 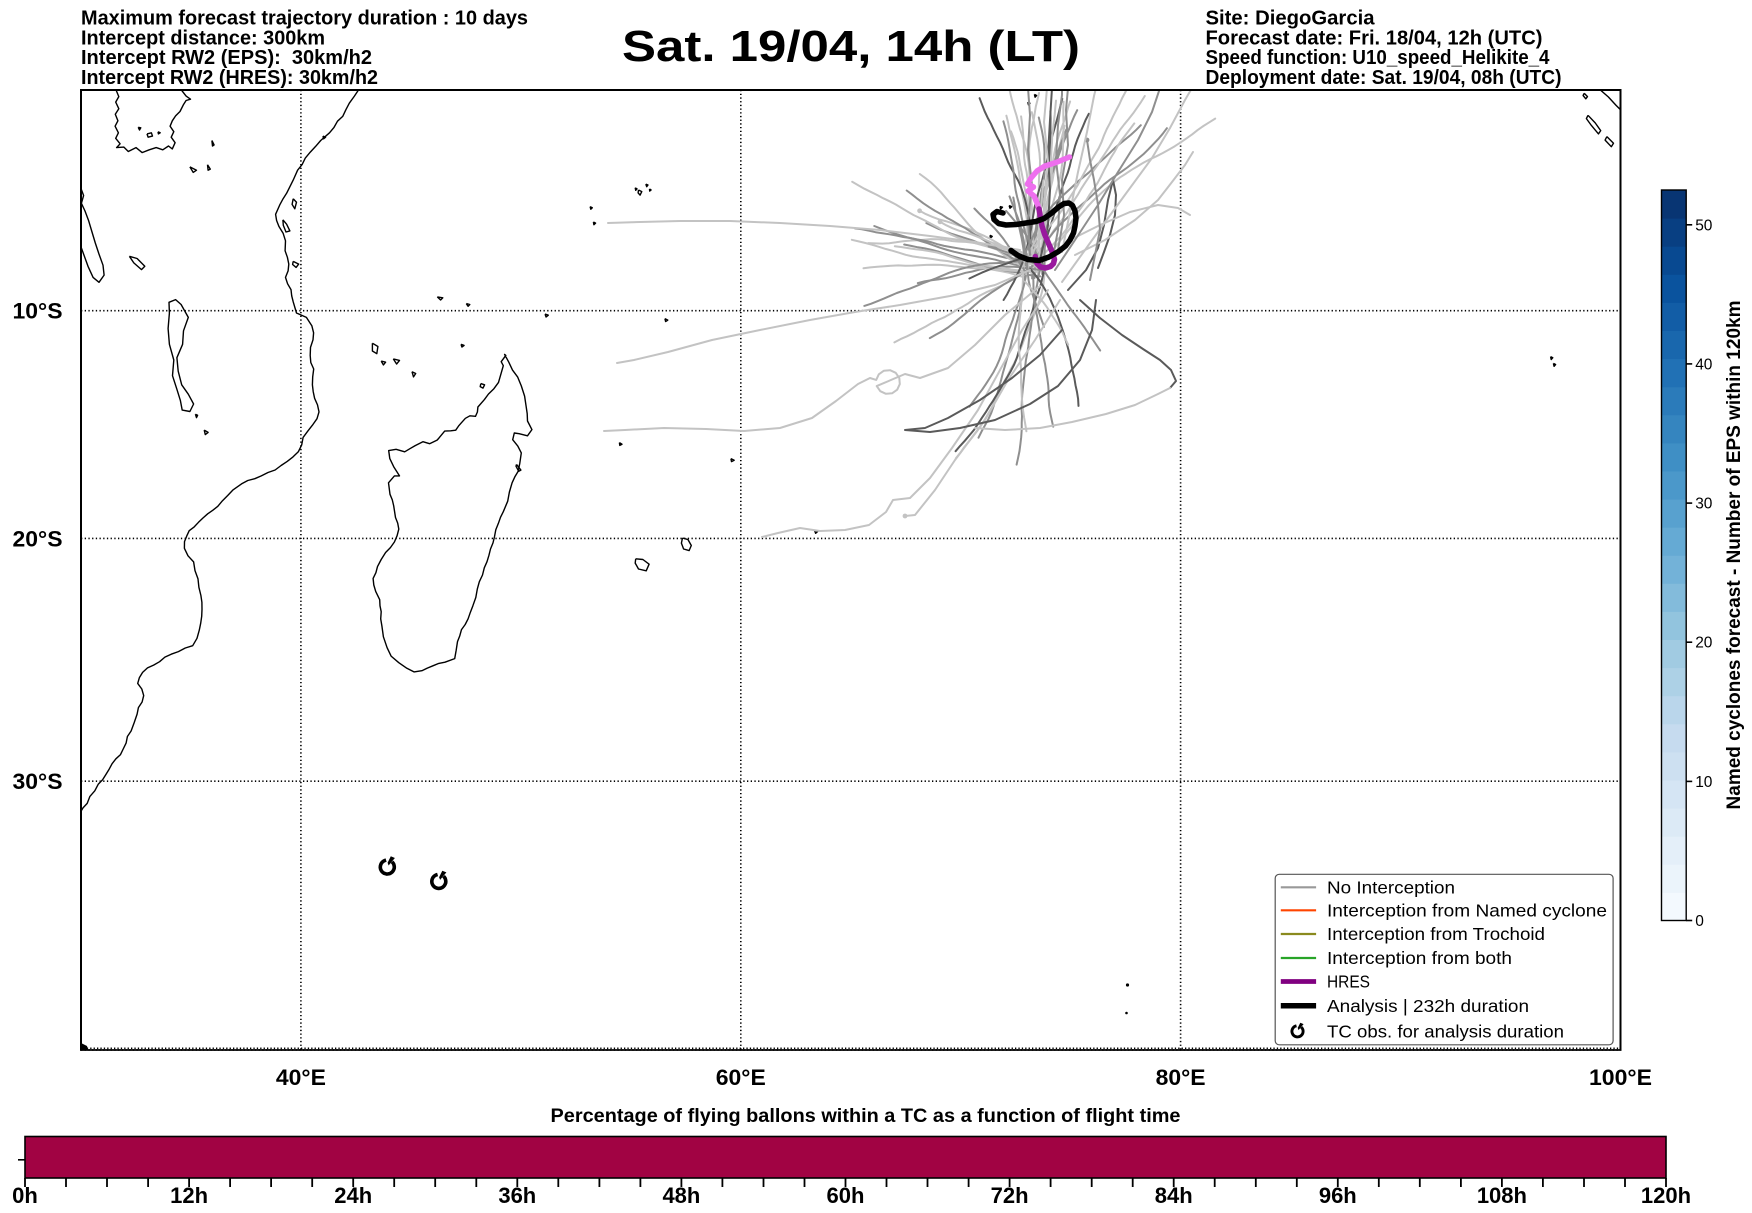 What do you see at coordinates (1391, 888) in the screenshot?
I see `svg-text: No Interception` at bounding box center [1391, 888].